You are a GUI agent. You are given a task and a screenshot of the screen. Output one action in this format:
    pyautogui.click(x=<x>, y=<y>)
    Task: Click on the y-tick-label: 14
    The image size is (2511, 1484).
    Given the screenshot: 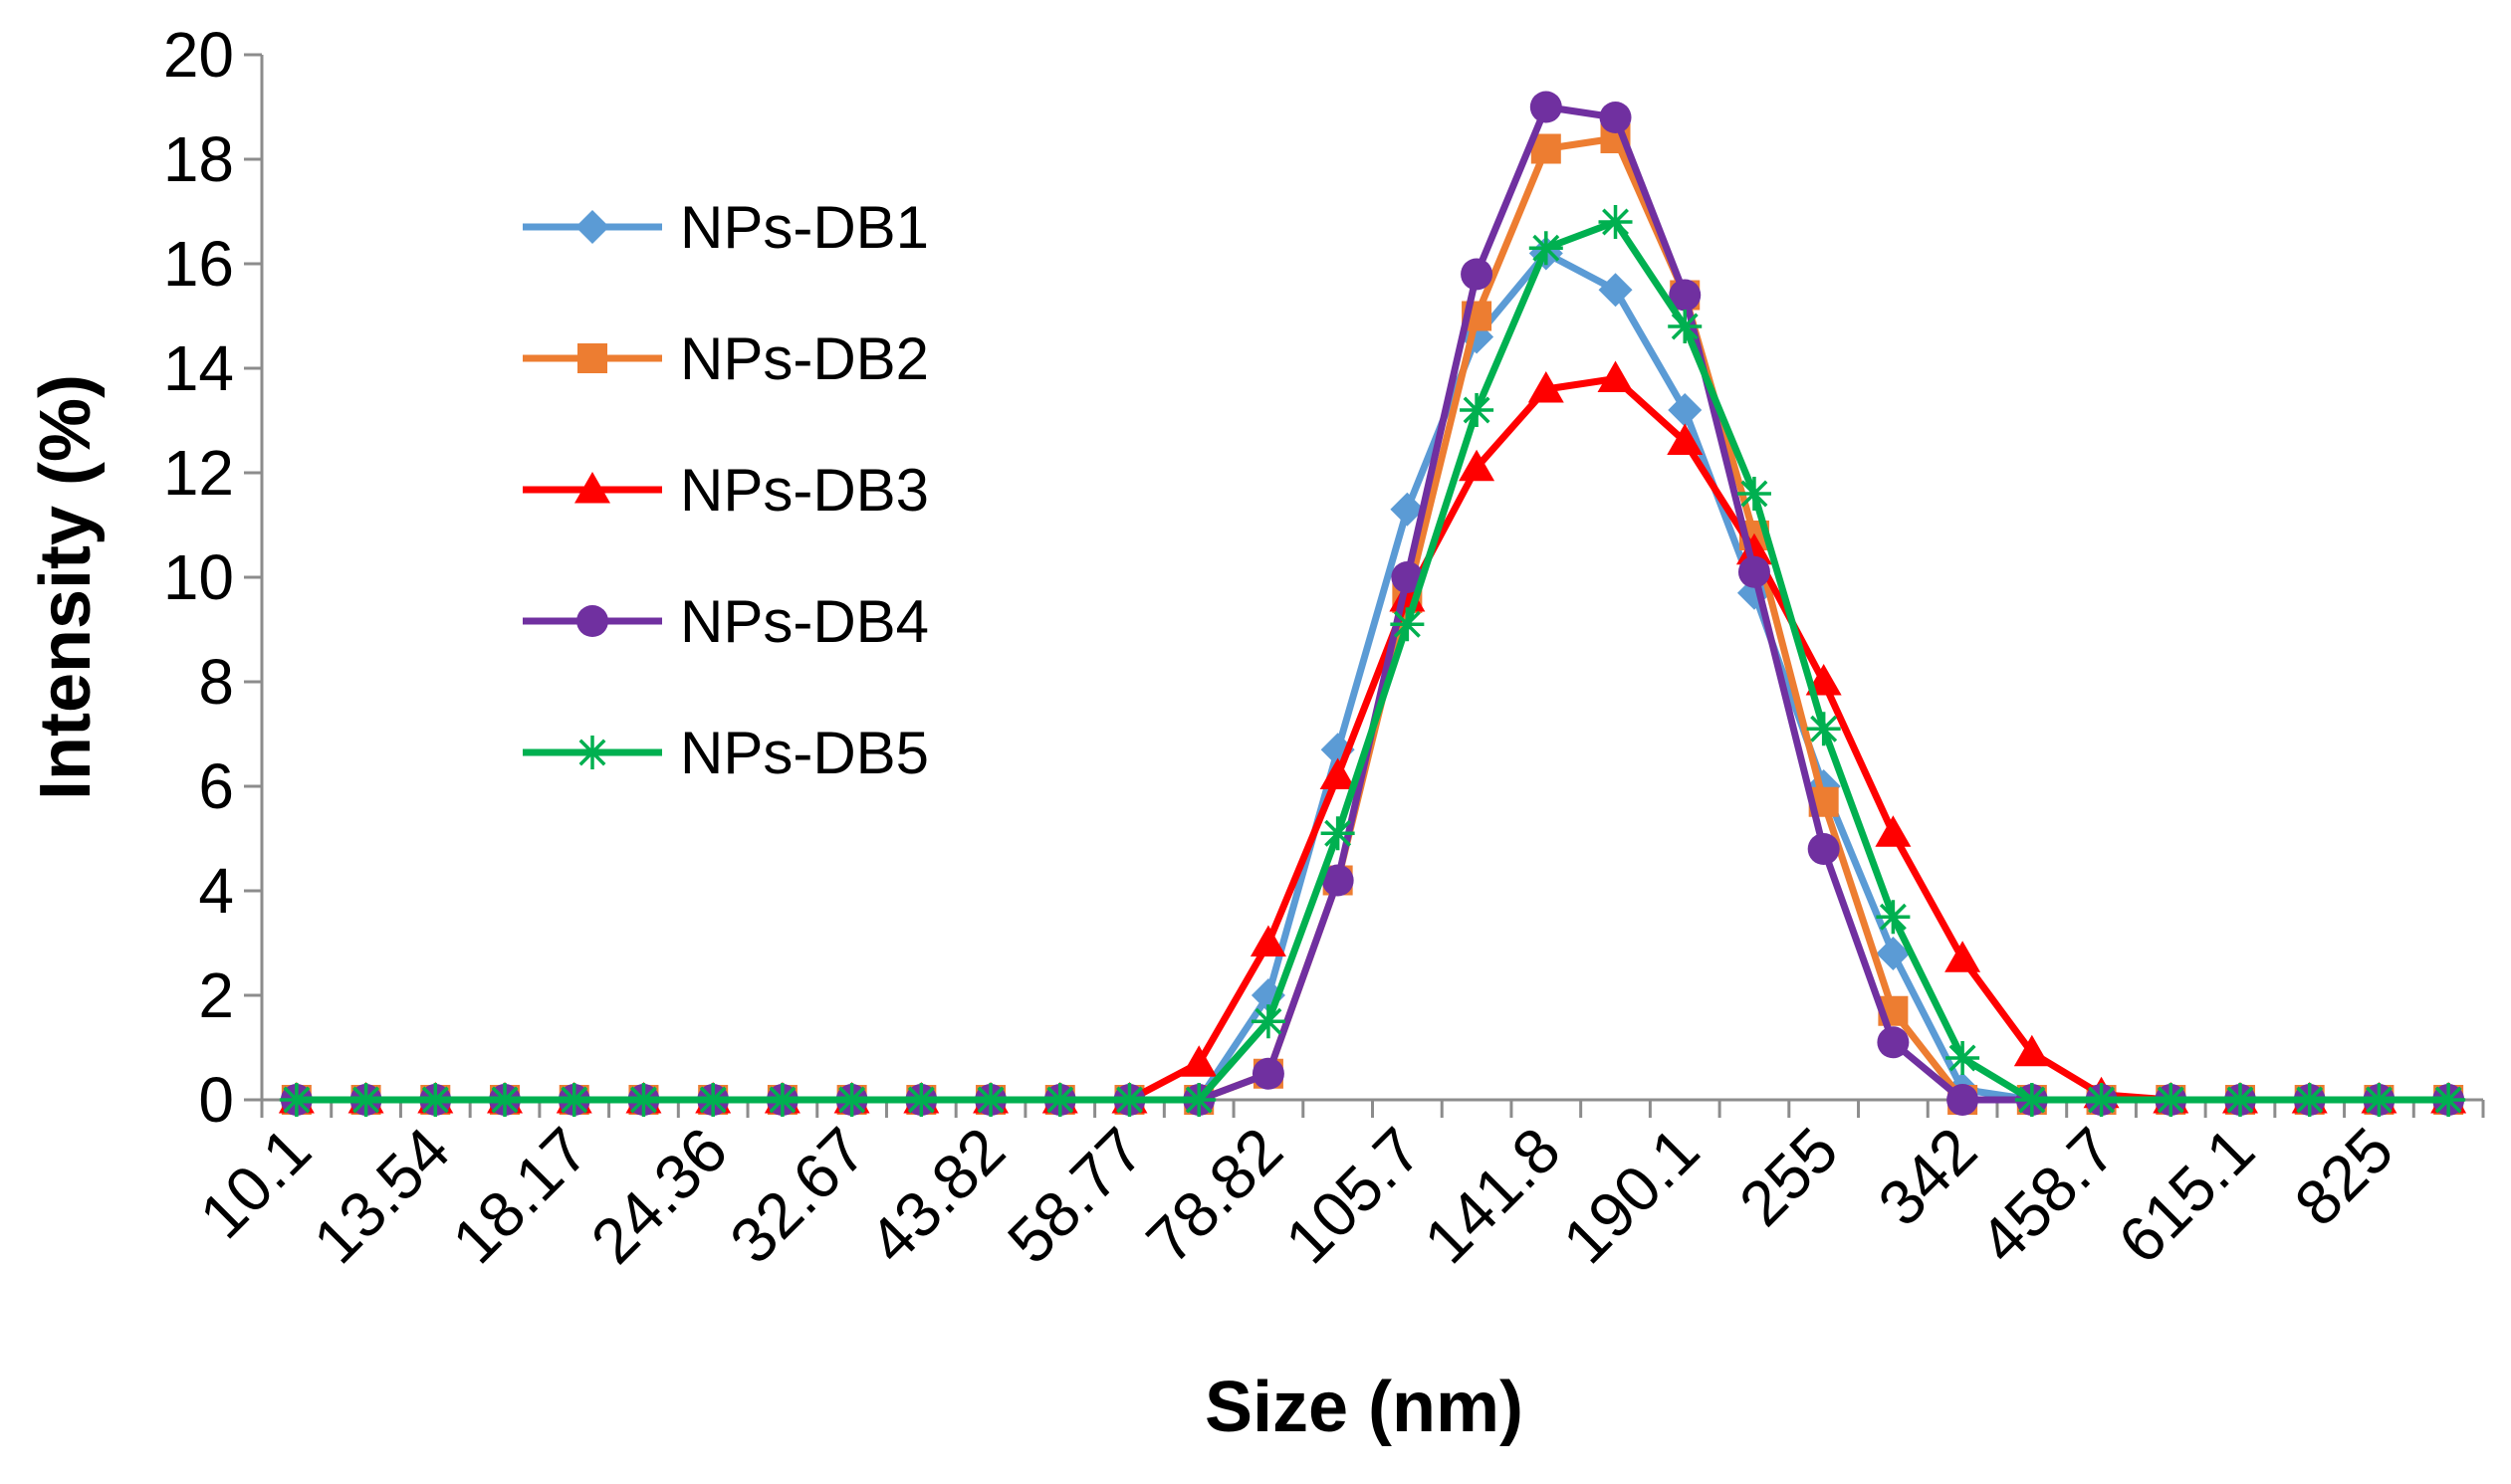 What is the action you would take?
    pyautogui.click(x=198, y=368)
    